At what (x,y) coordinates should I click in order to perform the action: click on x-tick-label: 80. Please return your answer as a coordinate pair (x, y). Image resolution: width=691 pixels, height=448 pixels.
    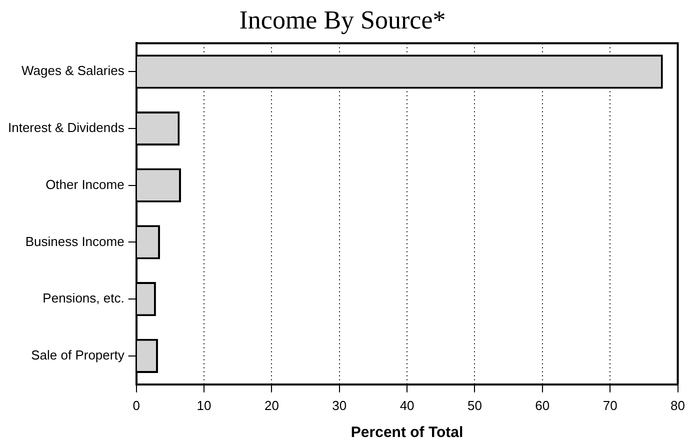
    Looking at the image, I should click on (678, 405).